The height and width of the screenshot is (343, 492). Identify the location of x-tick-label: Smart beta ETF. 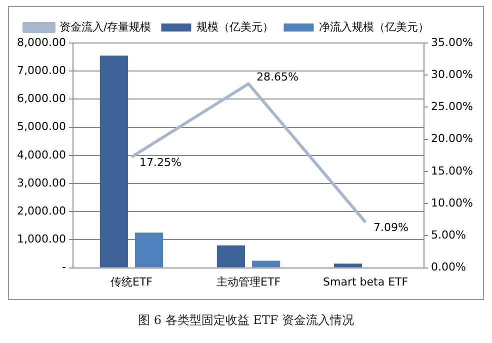
(365, 281).